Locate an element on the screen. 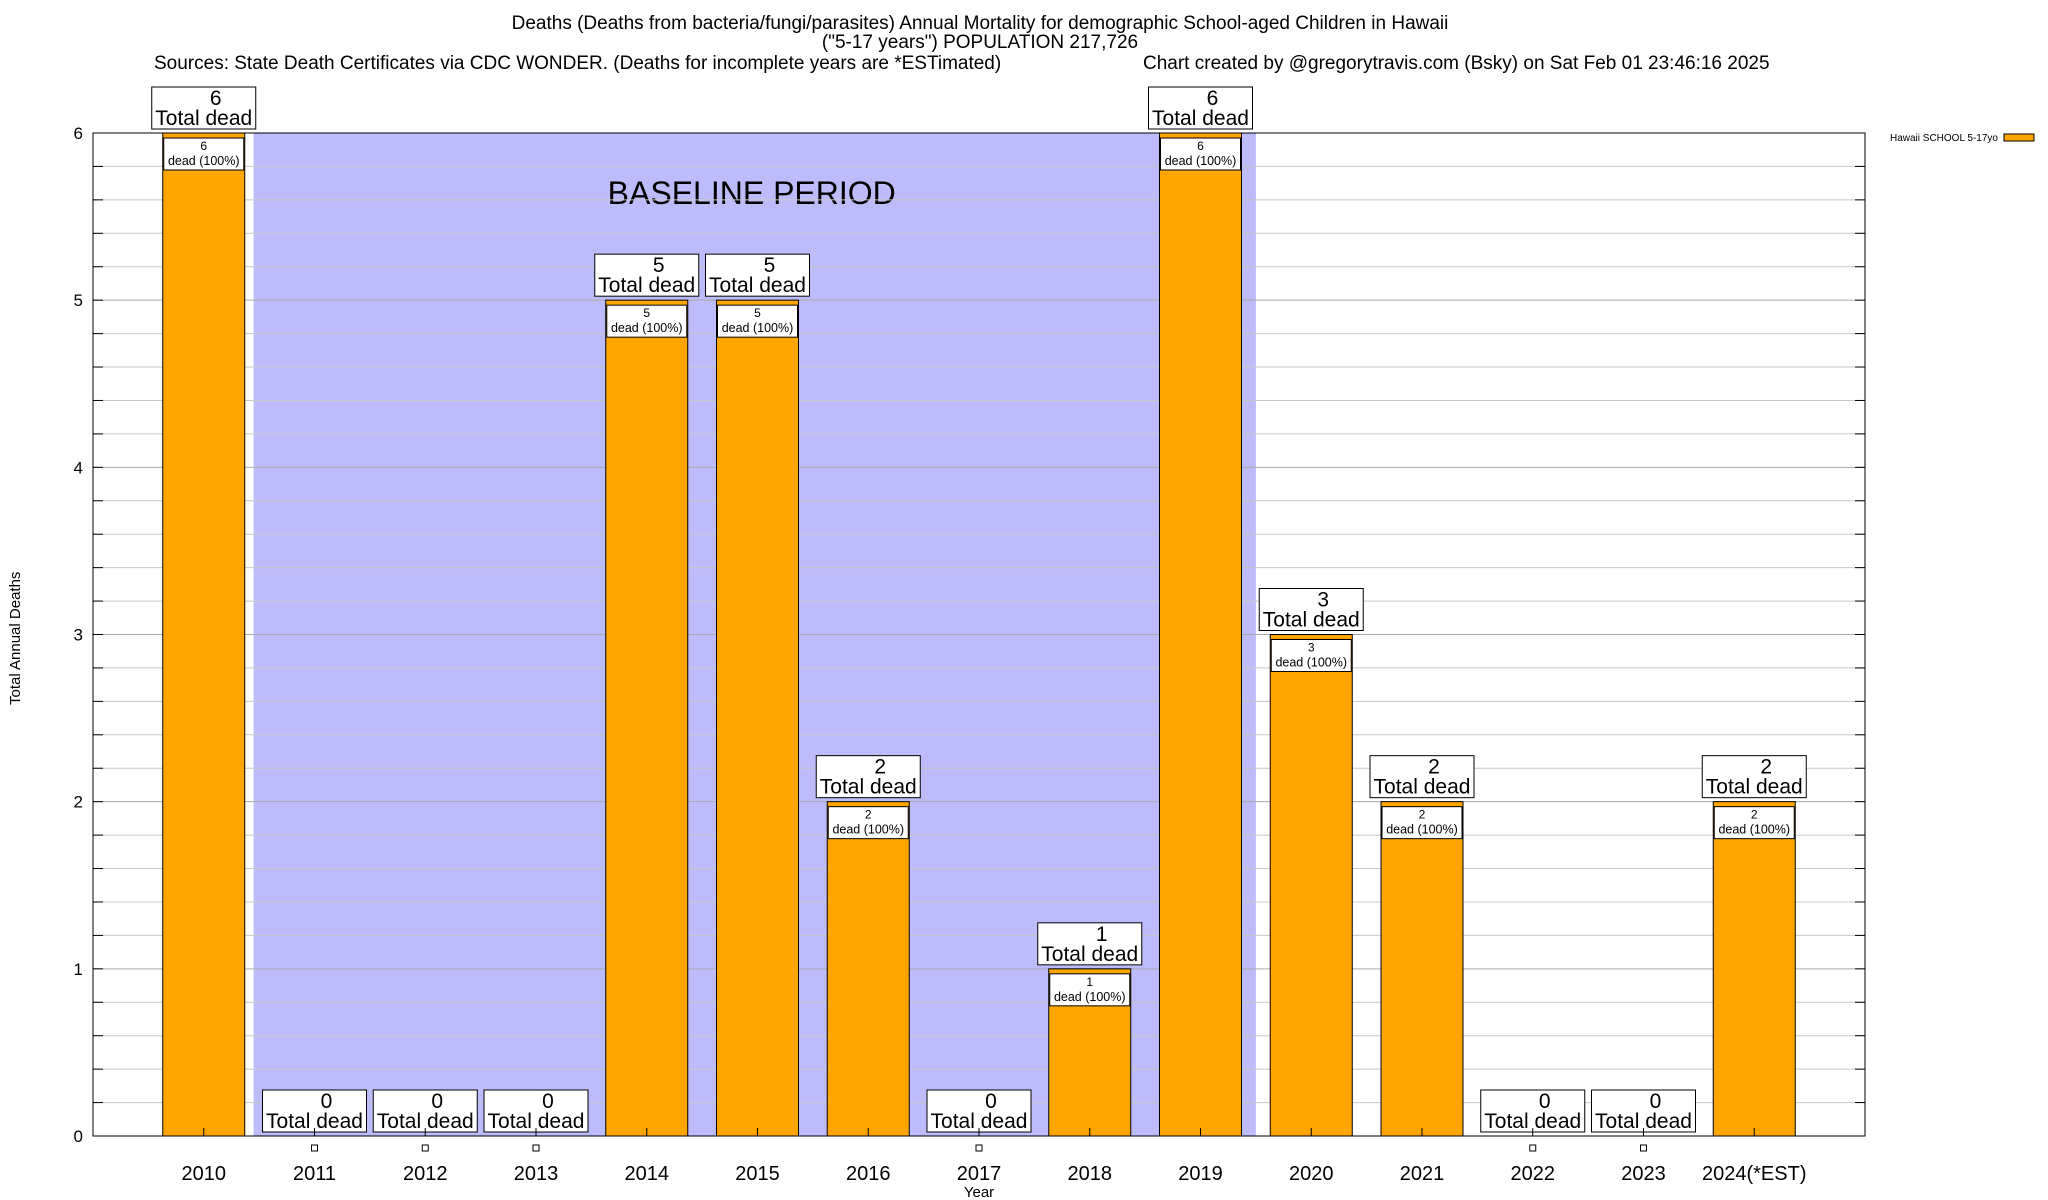 Image resolution: width=2048 pixels, height=1200 pixels. x-tick-label: 2019 is located at coordinates (1200, 1174).